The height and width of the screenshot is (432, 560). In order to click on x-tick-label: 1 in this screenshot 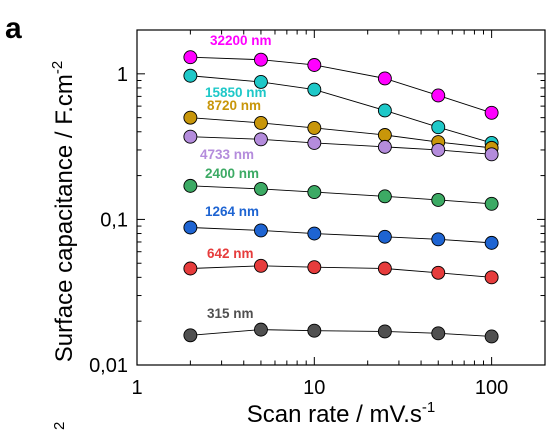, I will do `click(136, 388)`.